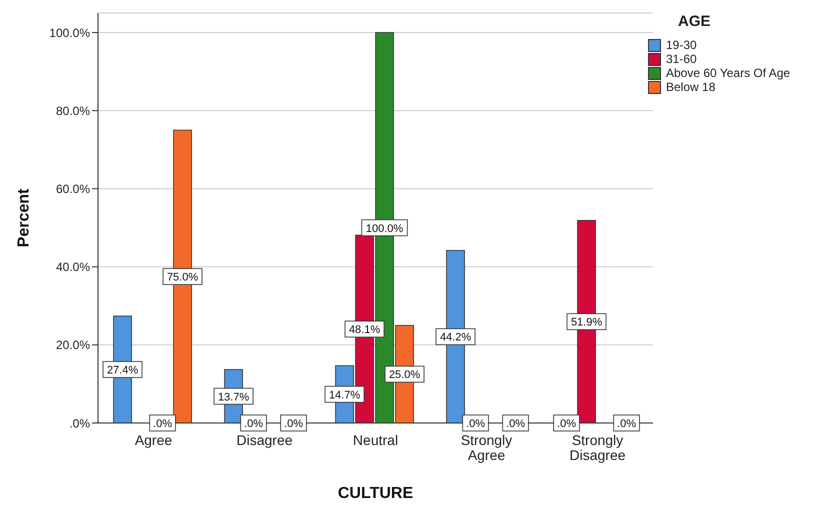 This screenshot has width=813, height=512. I want to click on legend-label: 31-60, so click(681, 59).